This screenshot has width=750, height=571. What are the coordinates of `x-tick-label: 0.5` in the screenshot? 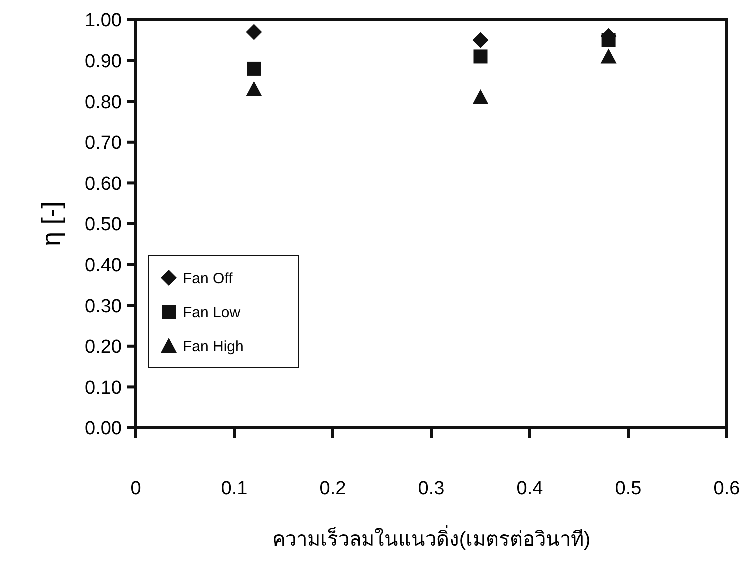 It's located at (628, 489).